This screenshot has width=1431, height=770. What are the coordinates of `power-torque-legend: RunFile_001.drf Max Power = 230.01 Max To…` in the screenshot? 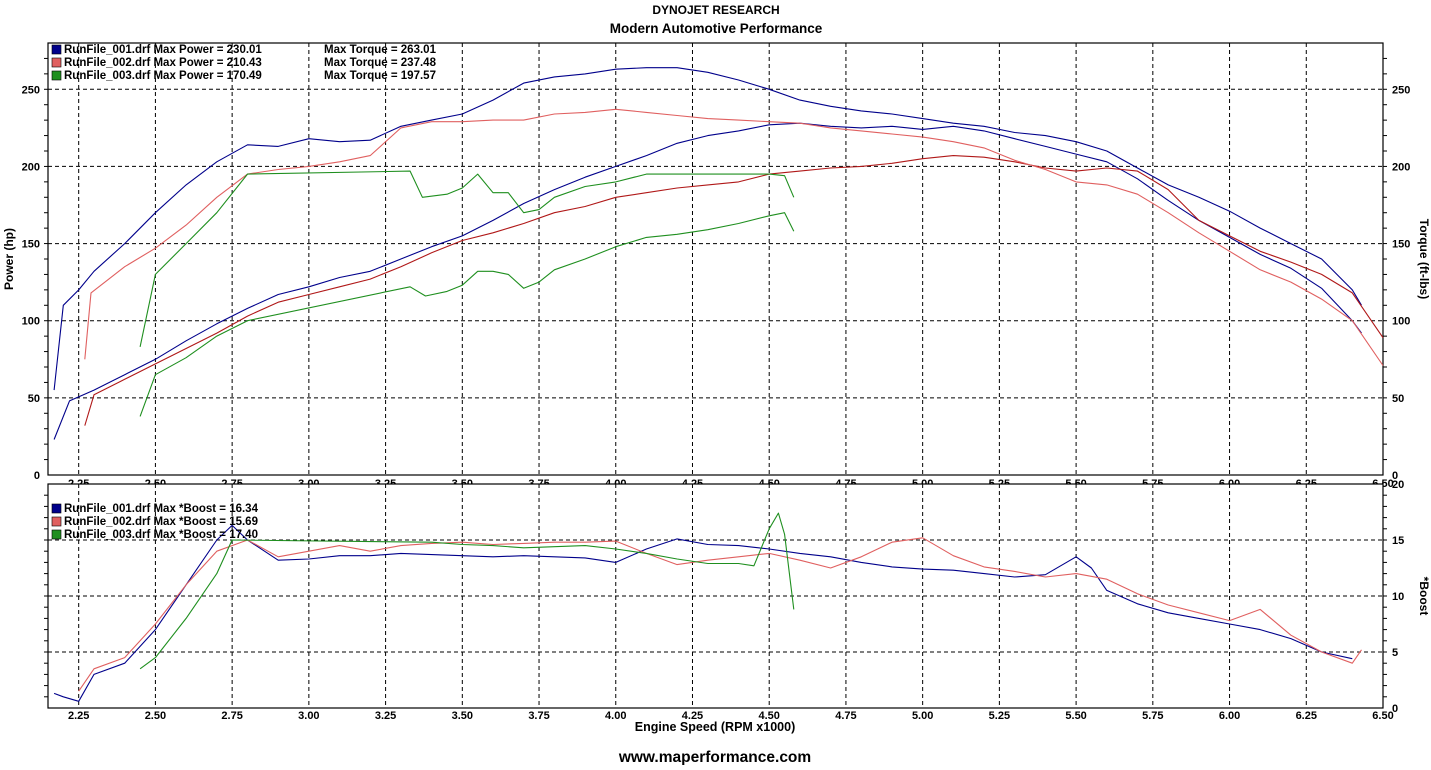 It's located at (244, 63).